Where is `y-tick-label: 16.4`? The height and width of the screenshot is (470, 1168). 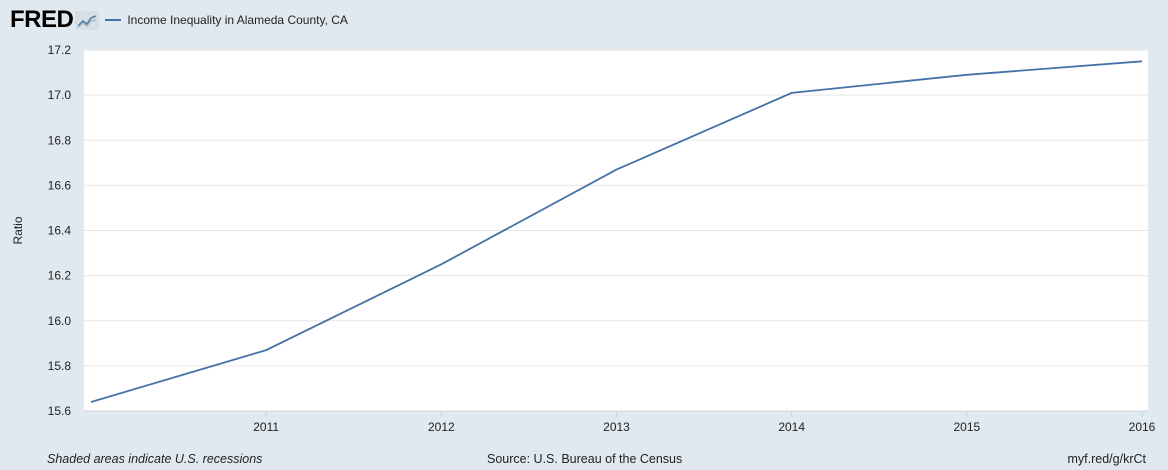
y-tick-label: 16.4 is located at coordinates (60, 231).